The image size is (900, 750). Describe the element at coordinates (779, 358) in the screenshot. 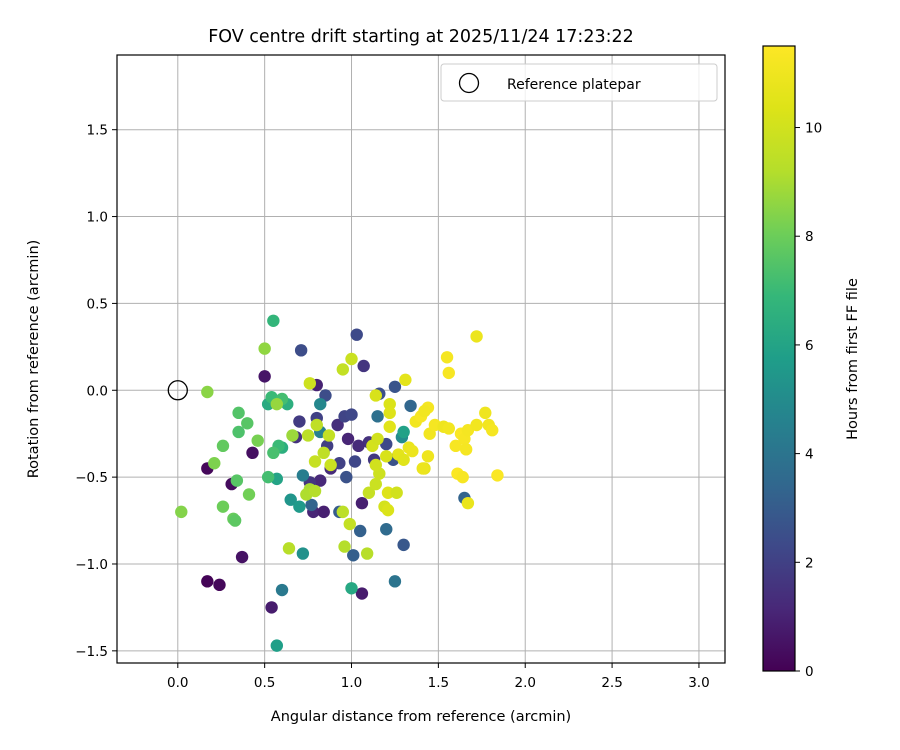

I see `colorbar-gradient` at that location.